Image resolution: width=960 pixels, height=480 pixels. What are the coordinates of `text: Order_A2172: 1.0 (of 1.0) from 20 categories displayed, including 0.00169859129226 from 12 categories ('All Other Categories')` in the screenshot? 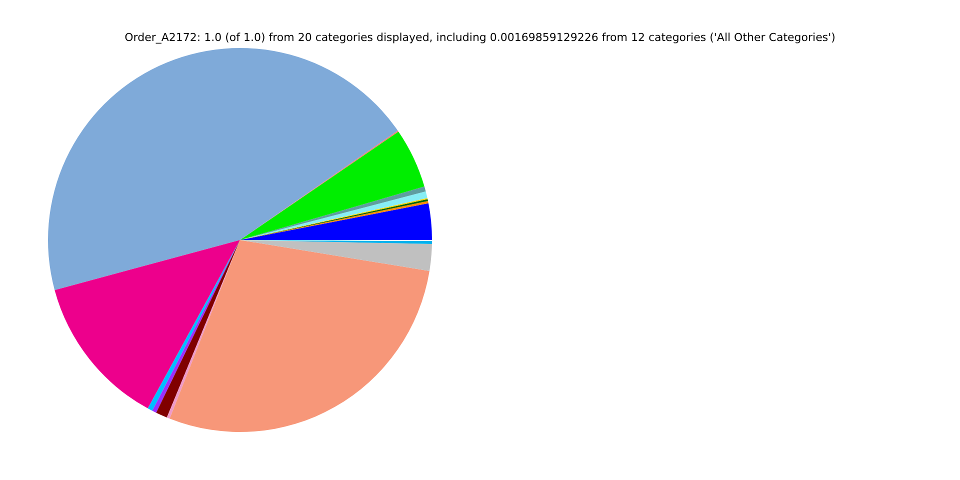 It's located at (480, 37).